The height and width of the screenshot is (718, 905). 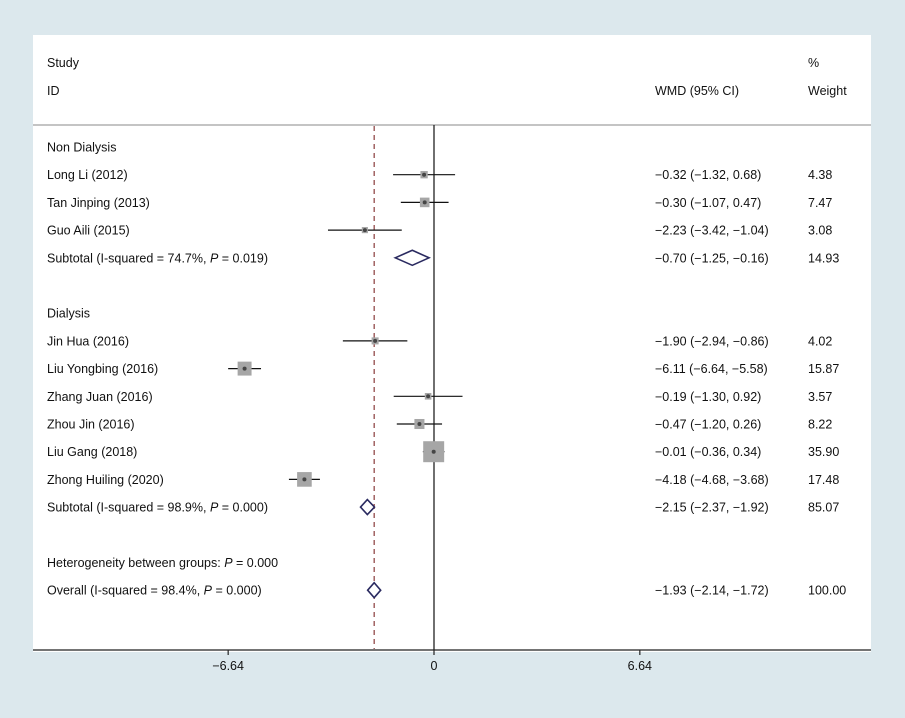 What do you see at coordinates (708, 425) in the screenshot?
I see `study-ci-text: −0.47 (−1.20, 0.26)` at bounding box center [708, 425].